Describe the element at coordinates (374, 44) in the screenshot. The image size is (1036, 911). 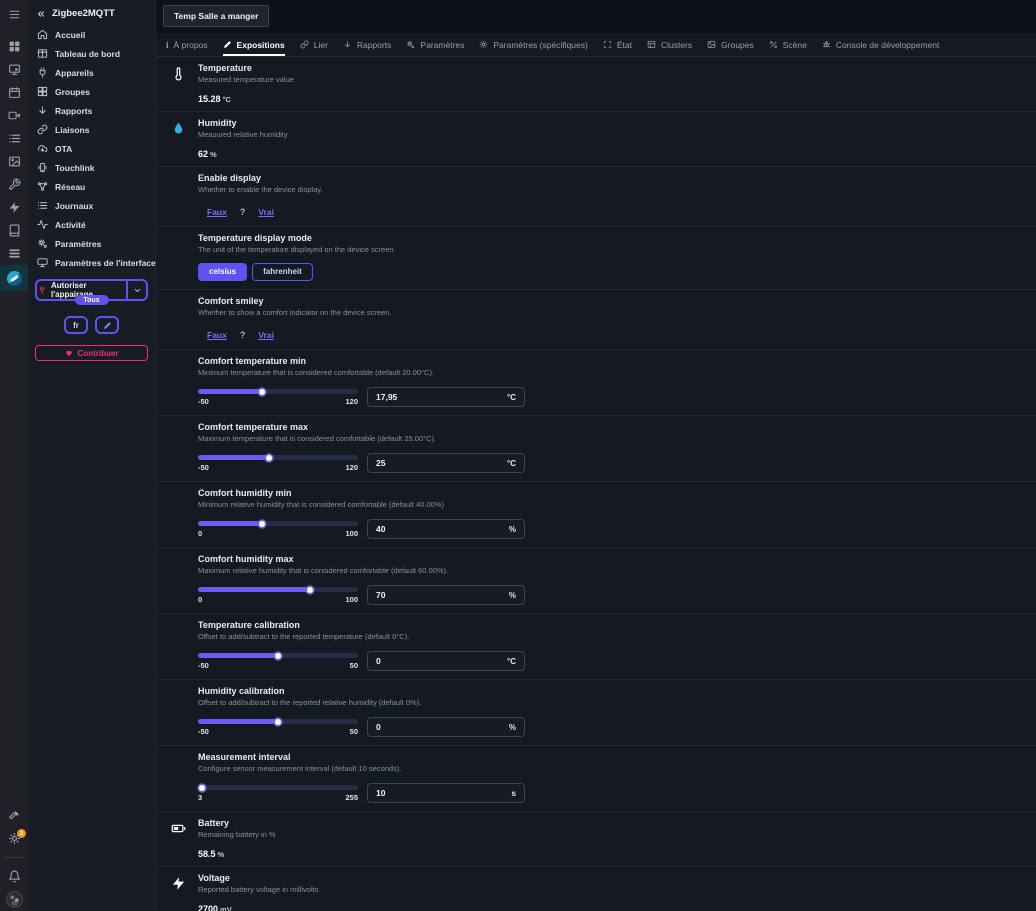
I see `tab-label: Rapports` at that location.